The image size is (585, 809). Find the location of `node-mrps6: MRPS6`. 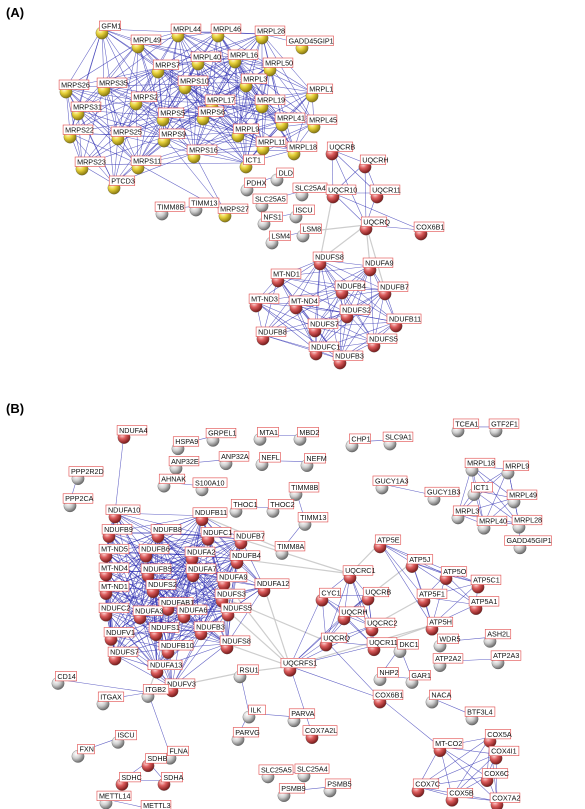

node-mrps6: MRPS6 is located at coordinates (210, 116).